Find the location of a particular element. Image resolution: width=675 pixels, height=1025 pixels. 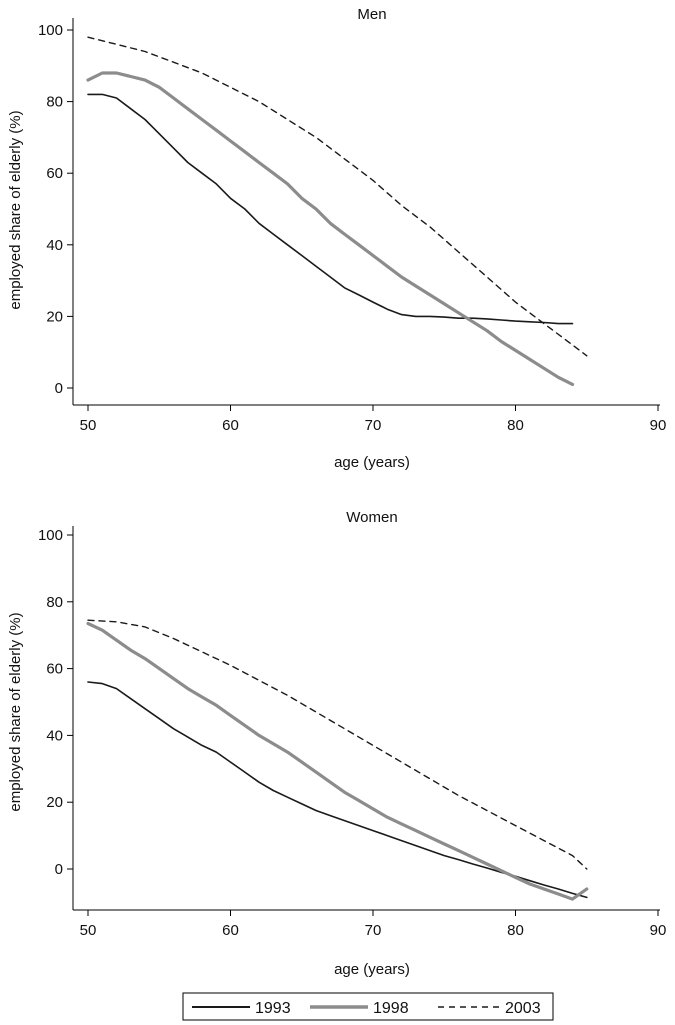

panel-title: Women is located at coordinates (371, 517).